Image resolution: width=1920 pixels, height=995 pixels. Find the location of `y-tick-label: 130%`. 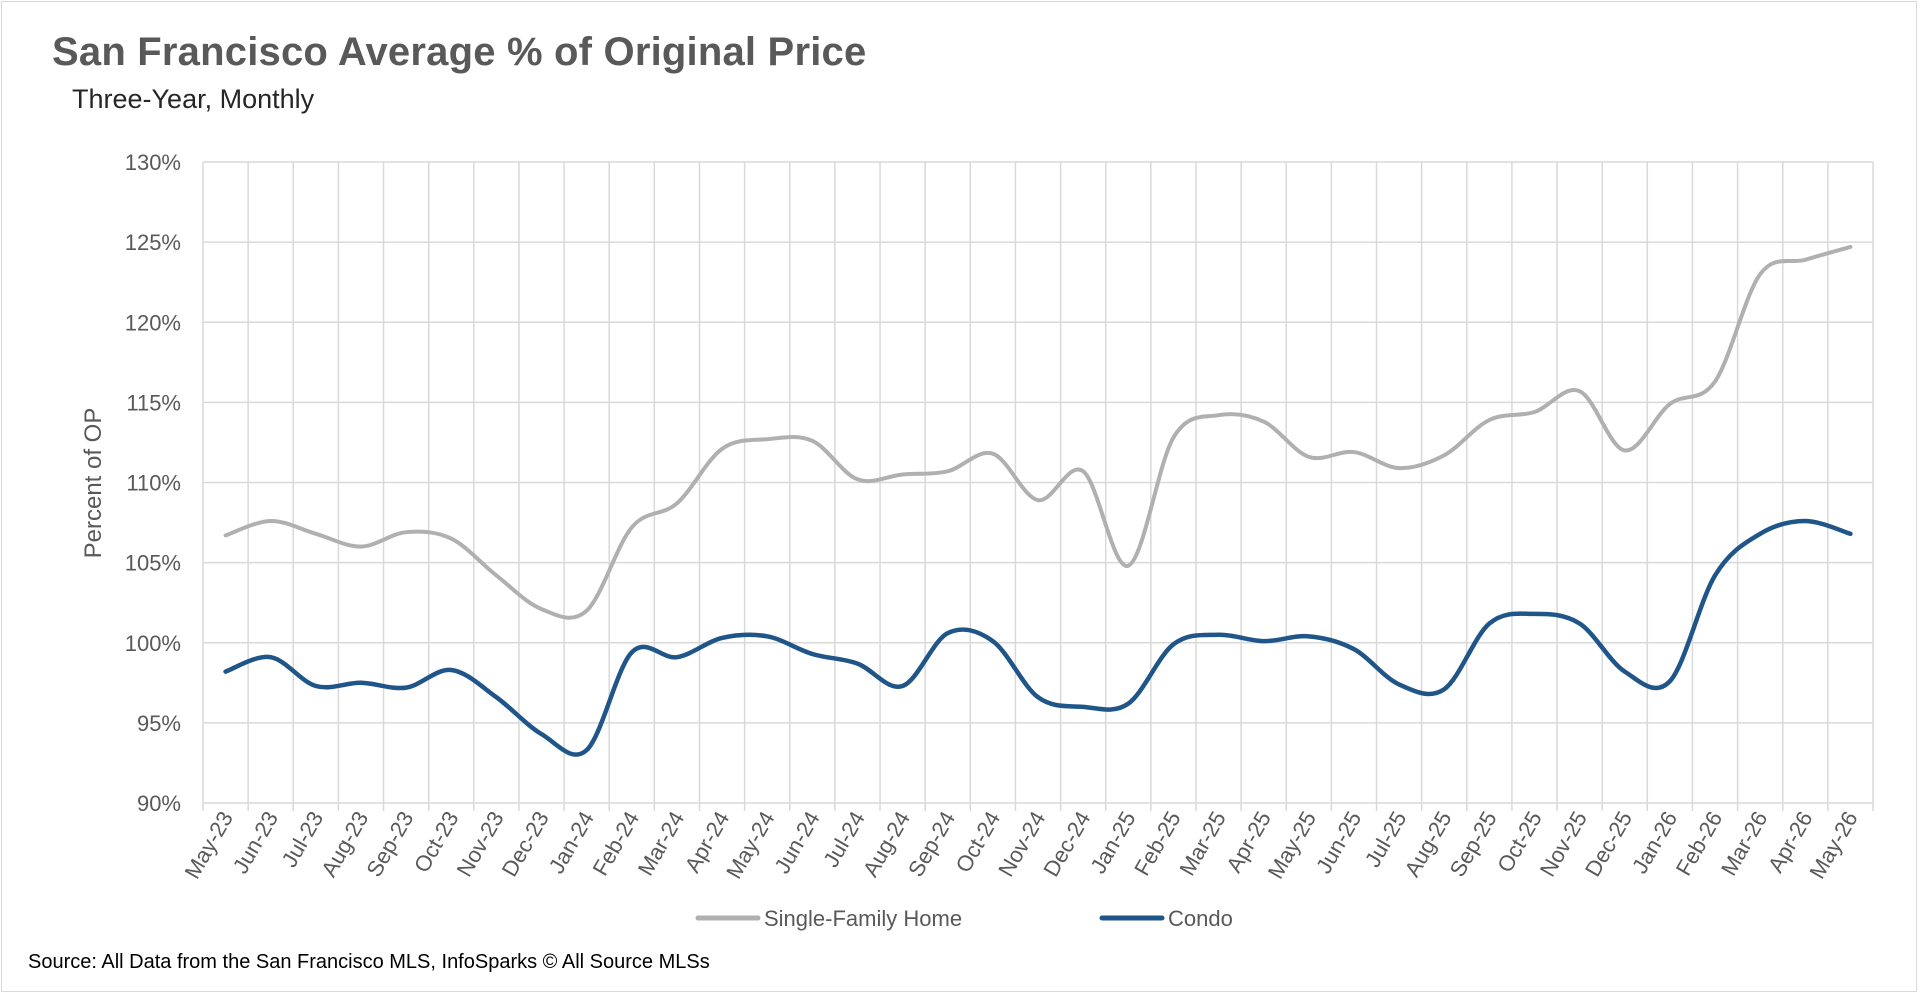

y-tick-label: 130% is located at coordinates (153, 162).